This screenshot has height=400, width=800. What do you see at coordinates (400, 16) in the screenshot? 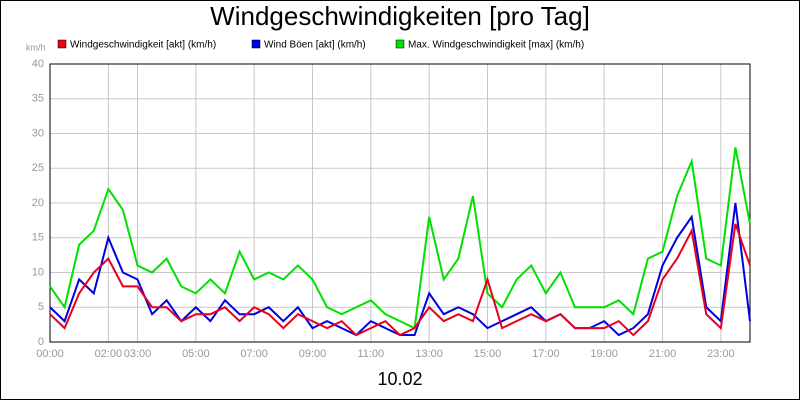
I see `chart-title: Windgeschwindigkeiten [pro Tag]` at bounding box center [400, 16].